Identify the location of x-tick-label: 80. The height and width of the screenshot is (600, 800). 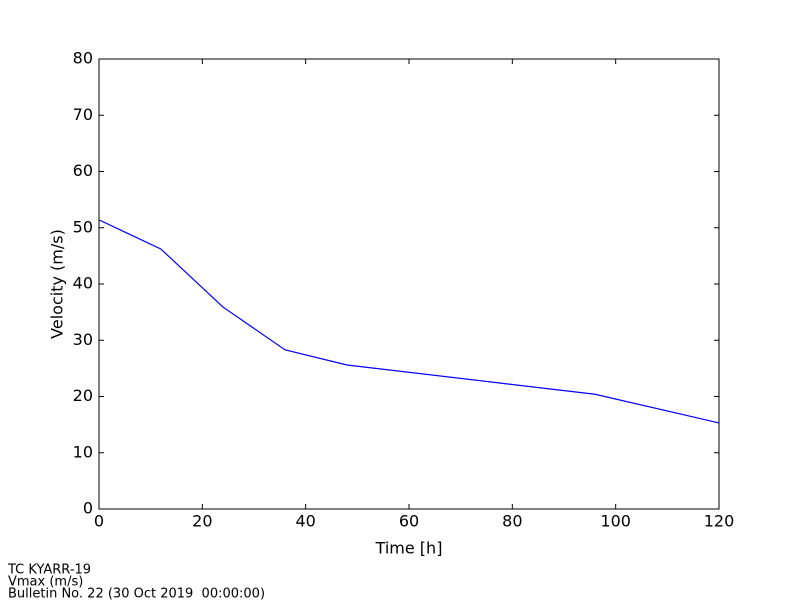
(512, 521).